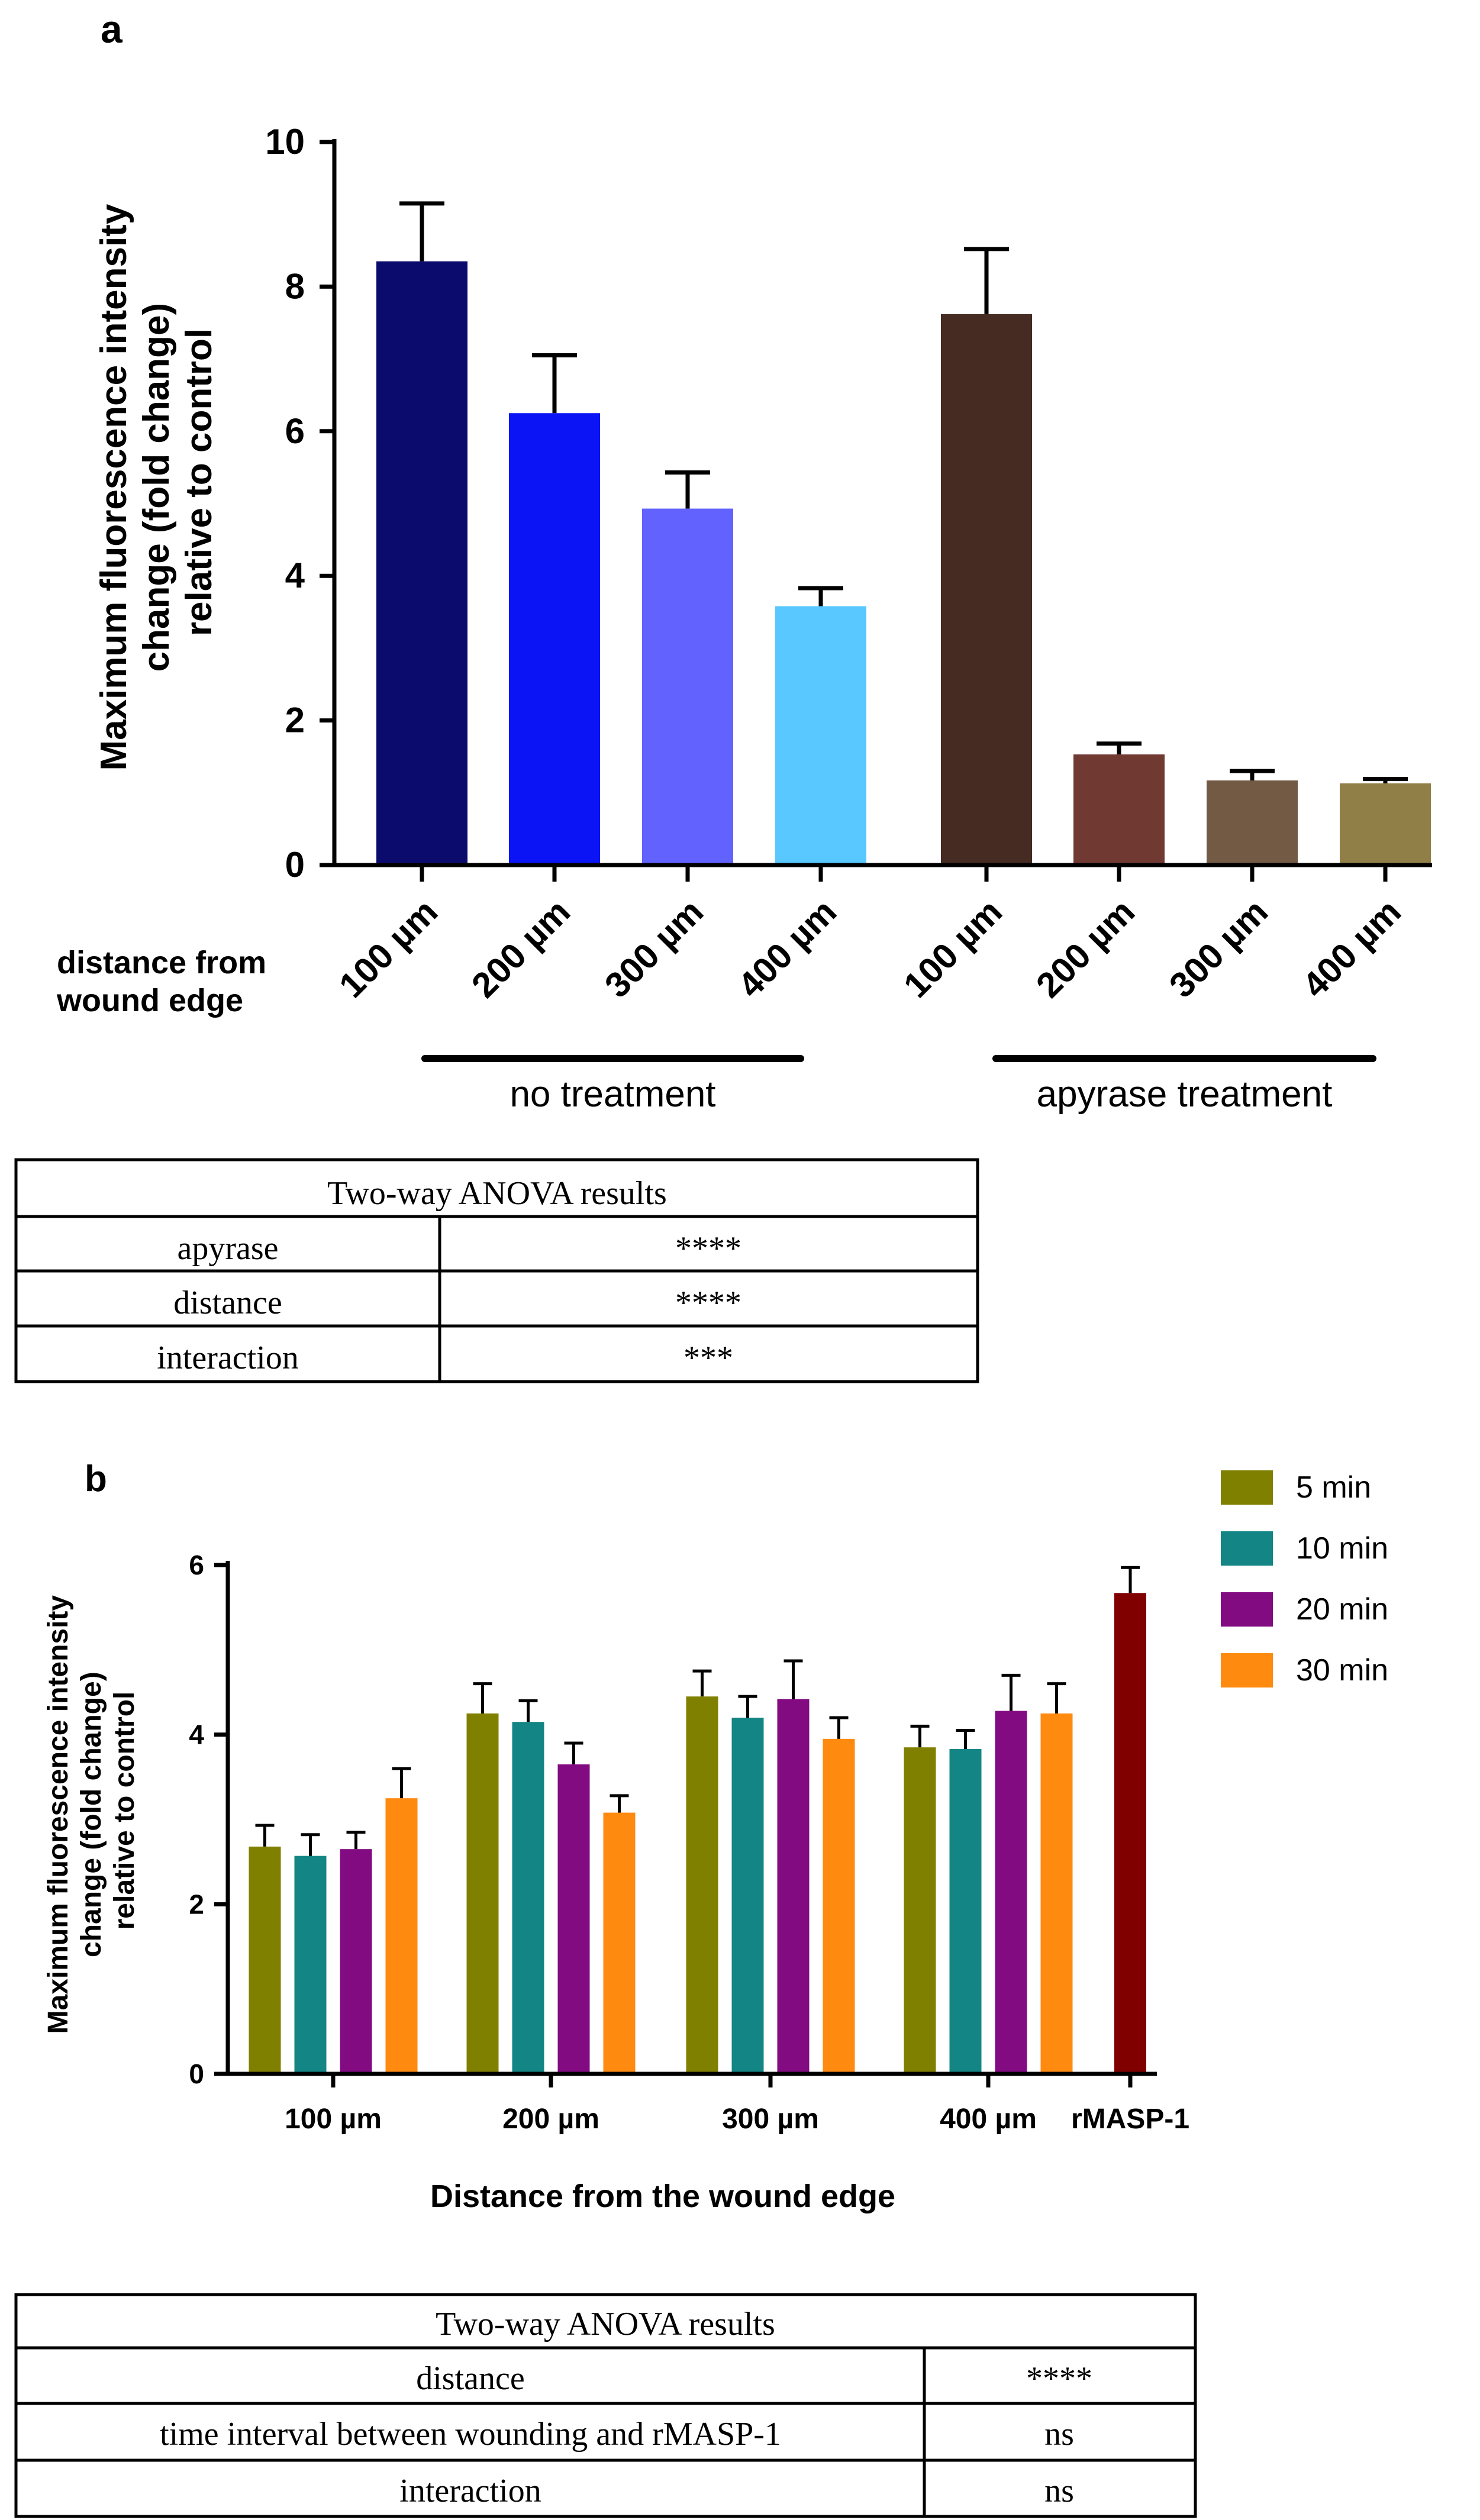 Image resolution: width=1480 pixels, height=2520 pixels. Describe the element at coordinates (112, 29) in the screenshot. I see `panel-a-letter: a` at that location.